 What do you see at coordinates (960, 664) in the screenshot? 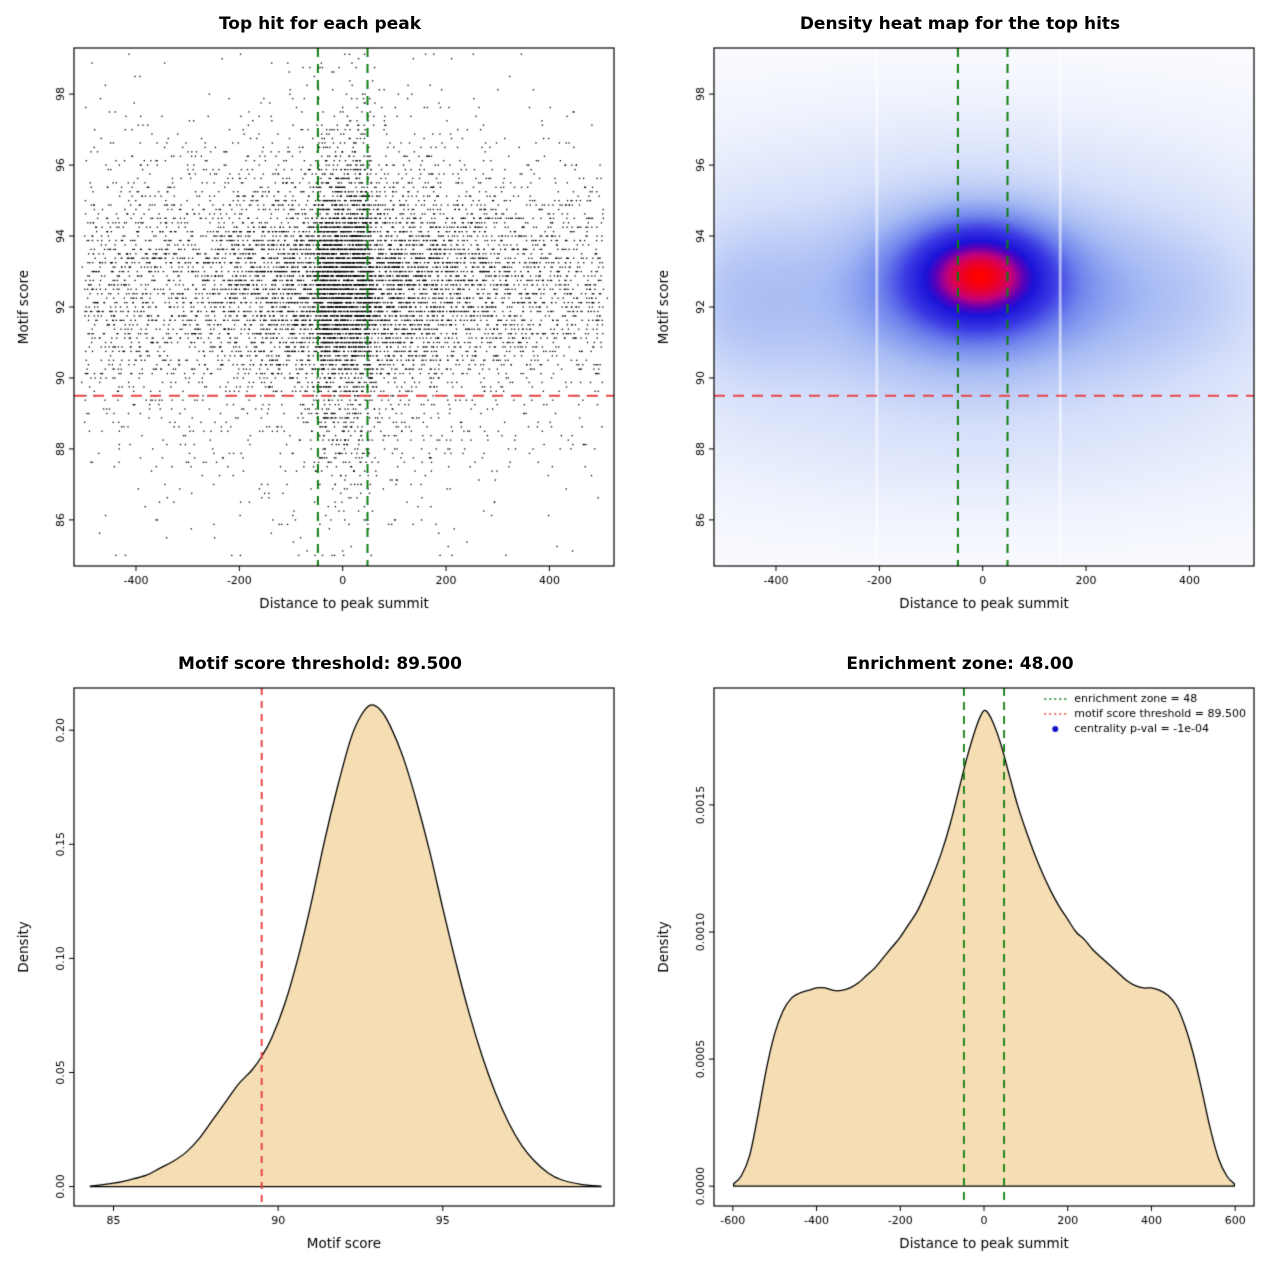
I see `chart-title-enrichment-zone: Enrichment zone: 48.00` at bounding box center [960, 664].